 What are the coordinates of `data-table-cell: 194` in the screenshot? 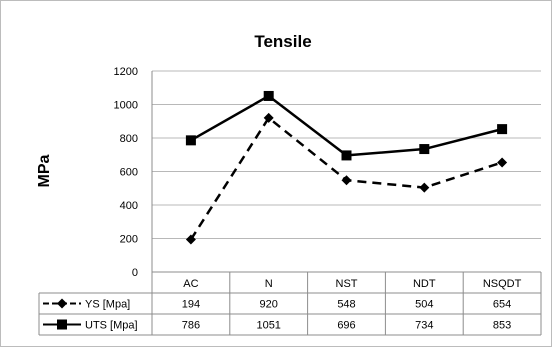 It's located at (191, 305).